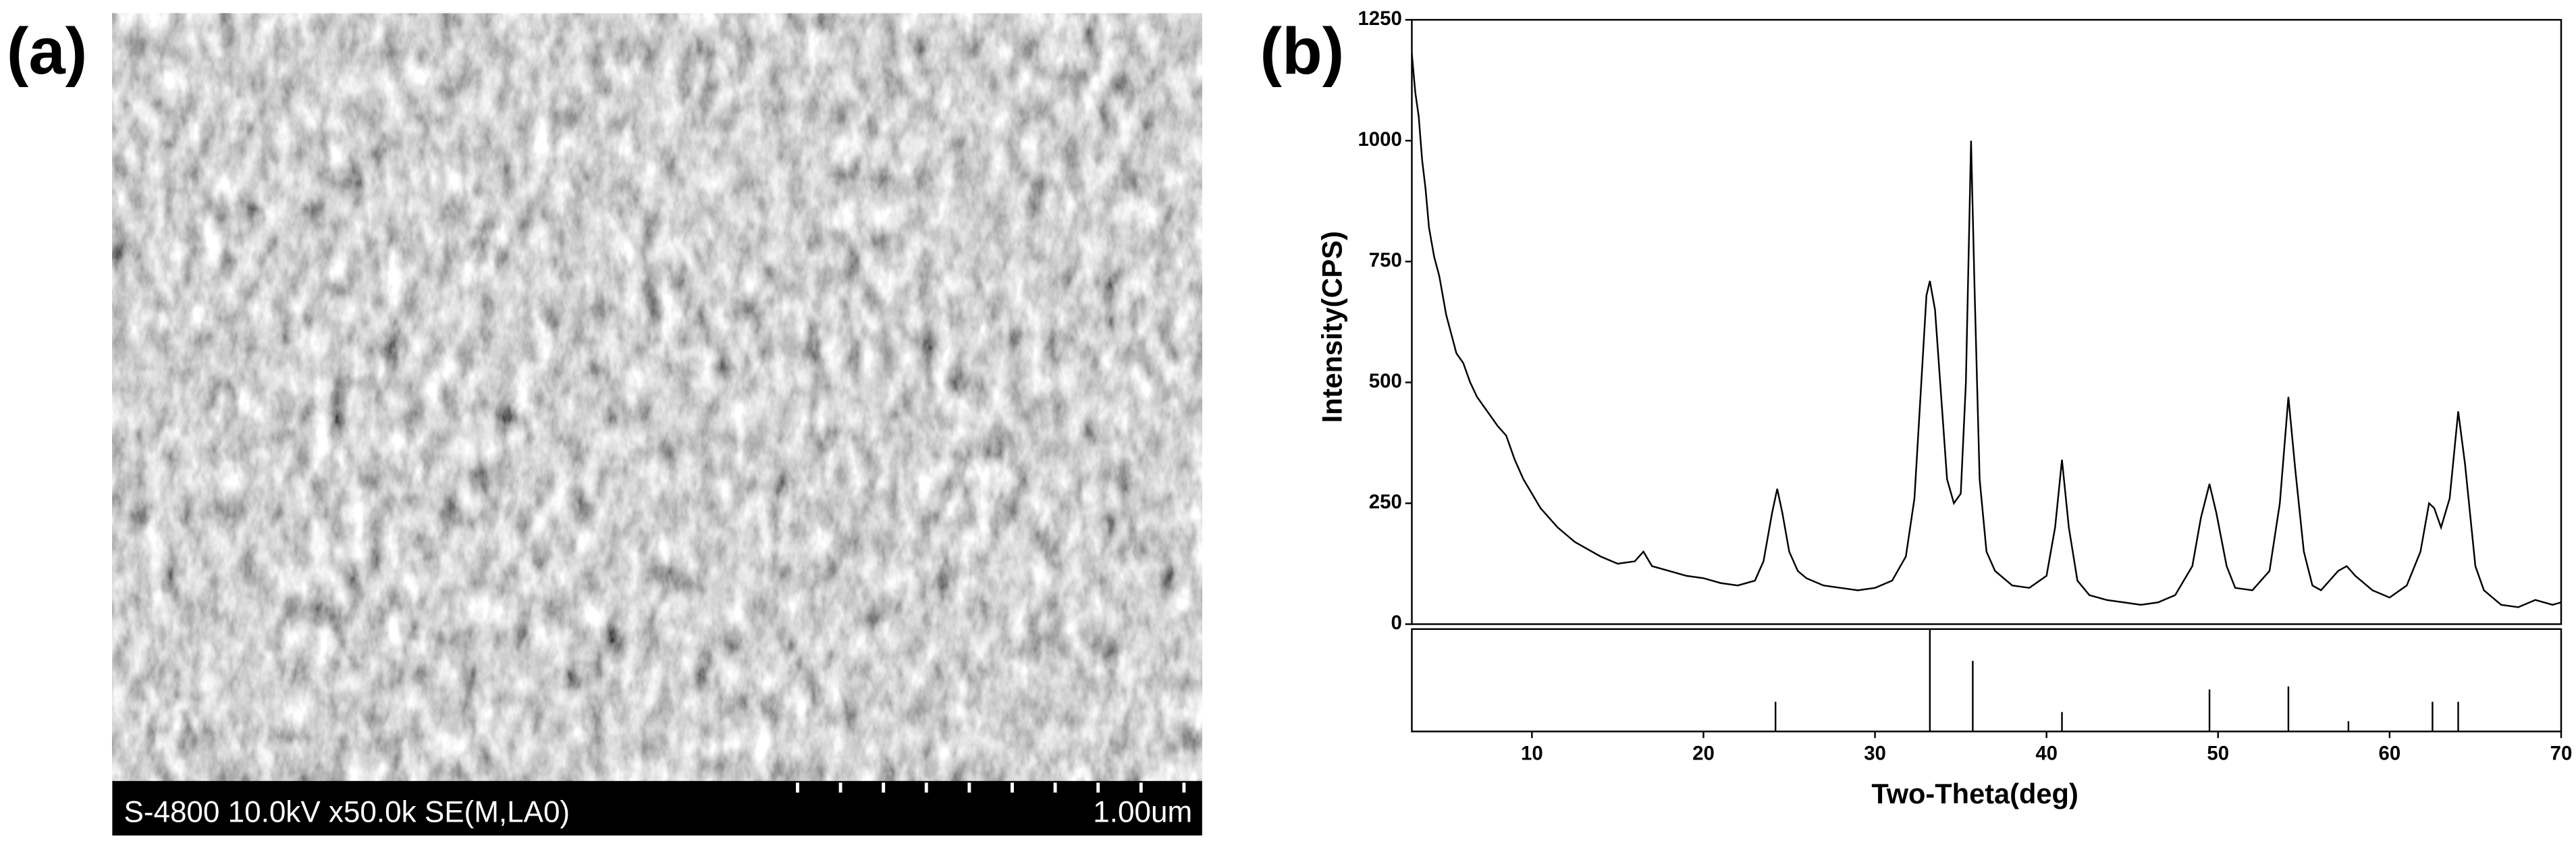  What do you see at coordinates (1703, 753) in the screenshot?
I see `x-tick-label: 20` at bounding box center [1703, 753].